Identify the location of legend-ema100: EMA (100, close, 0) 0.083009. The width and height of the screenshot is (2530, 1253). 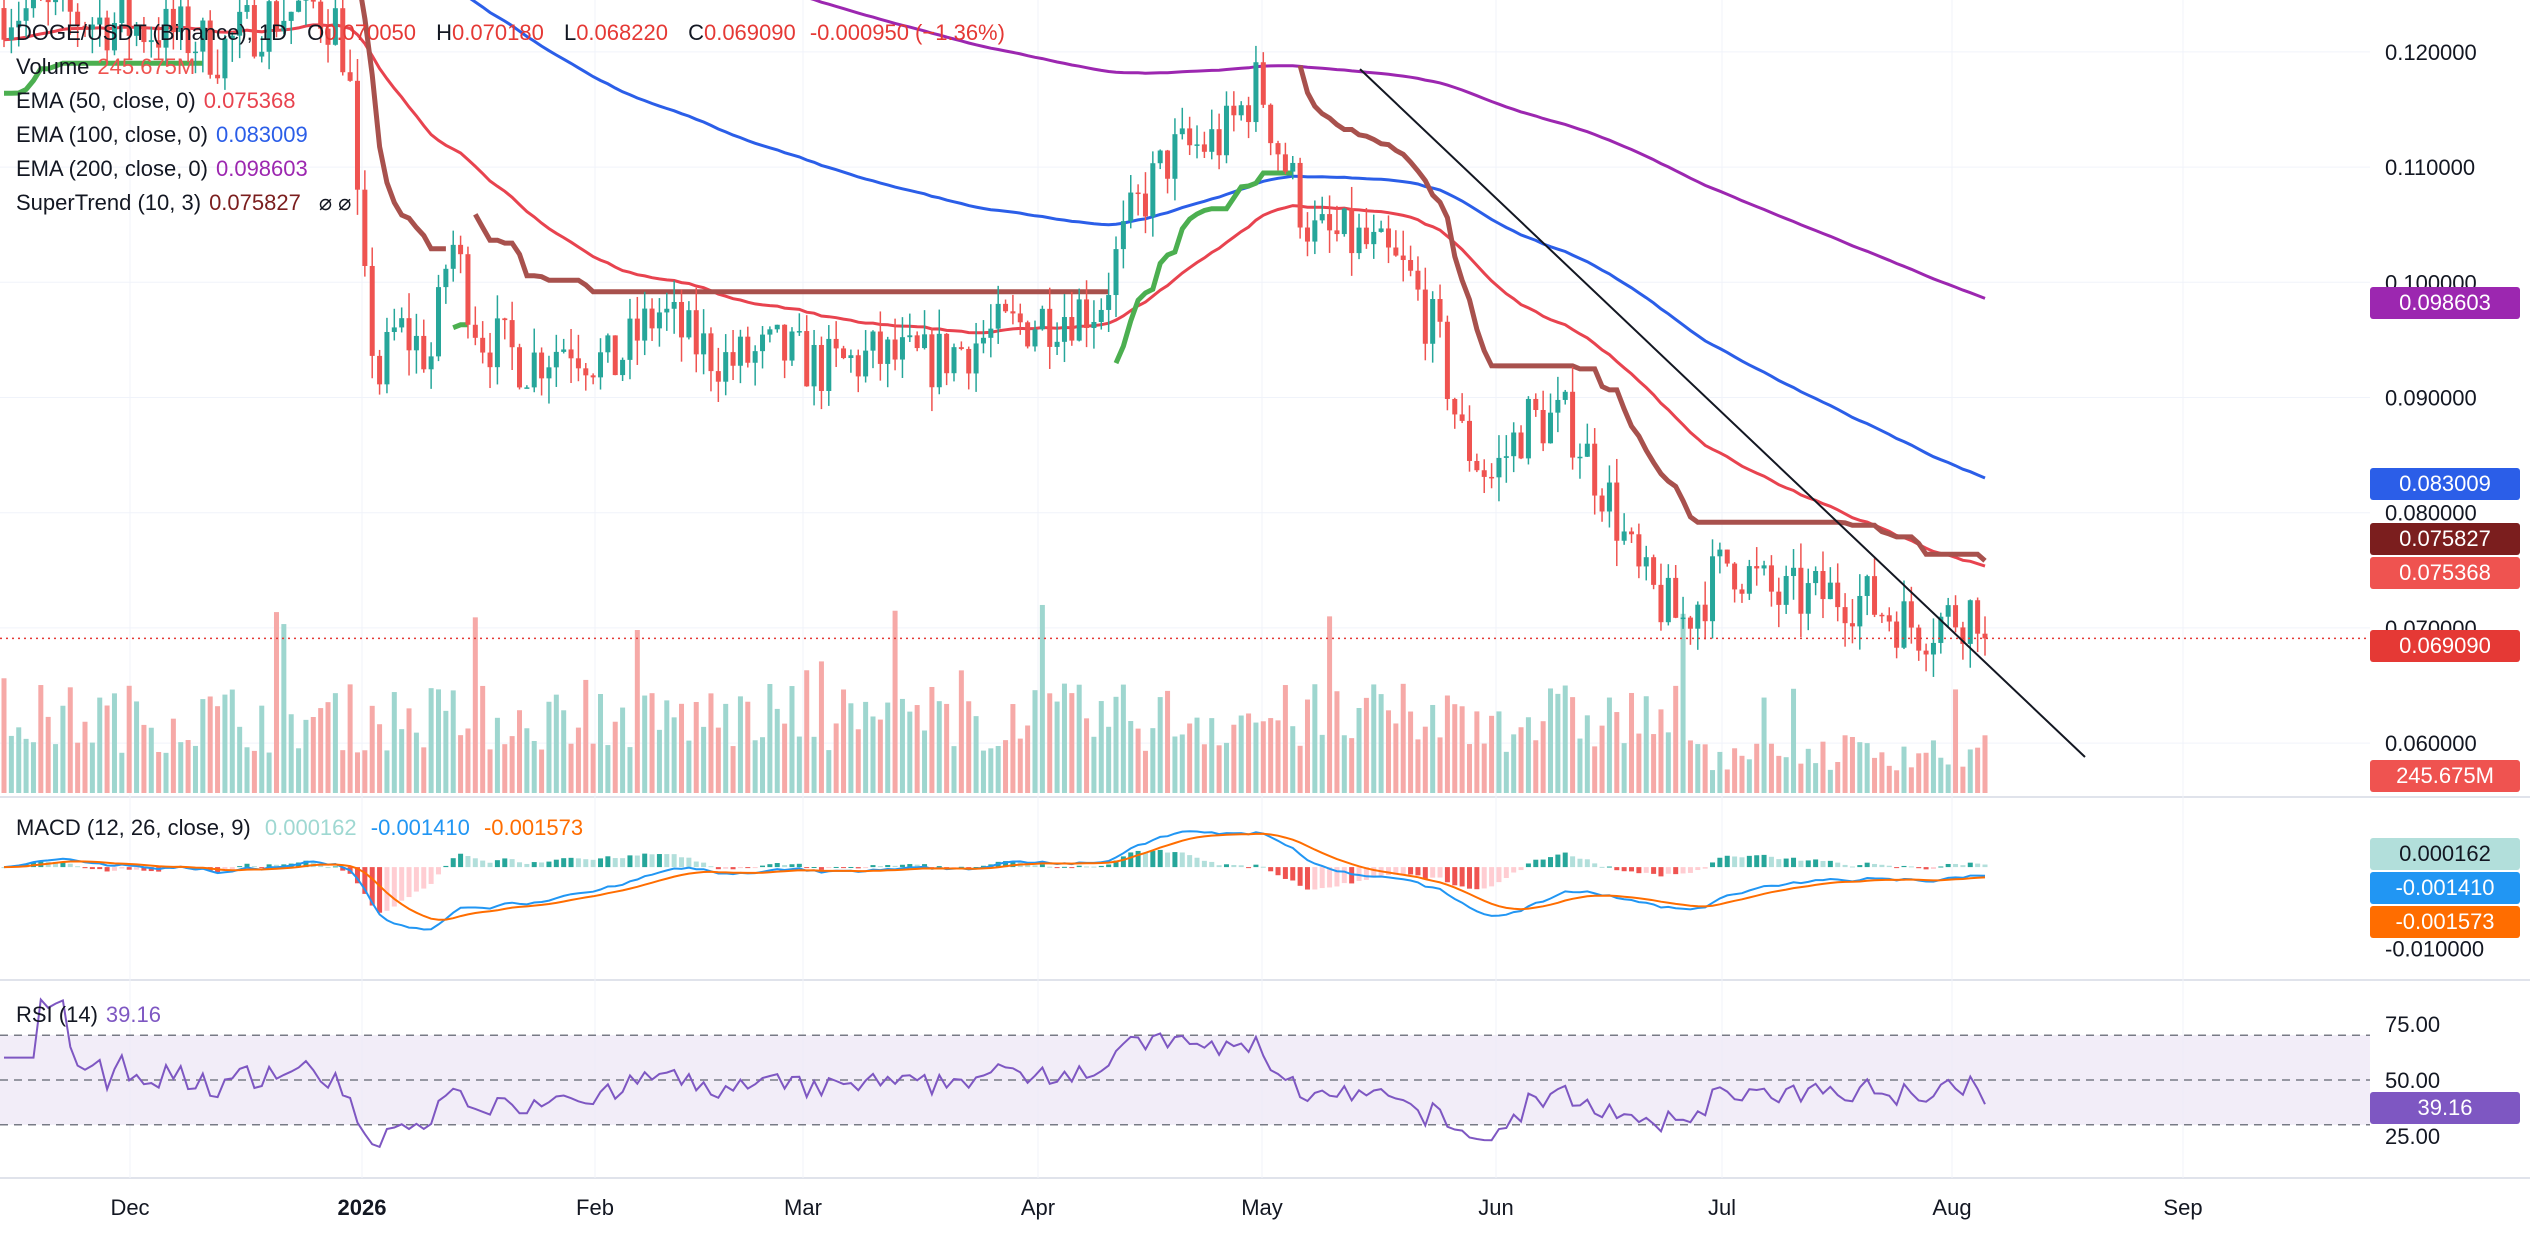
(162, 134).